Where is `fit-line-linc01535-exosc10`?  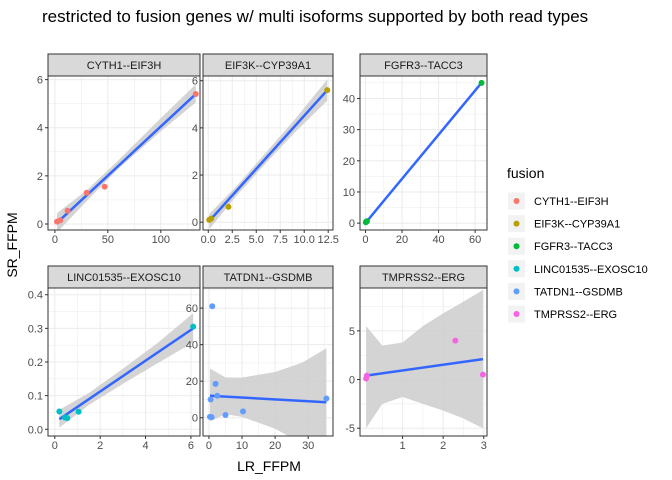 fit-line-linc01535-exosc10 is located at coordinates (126, 374).